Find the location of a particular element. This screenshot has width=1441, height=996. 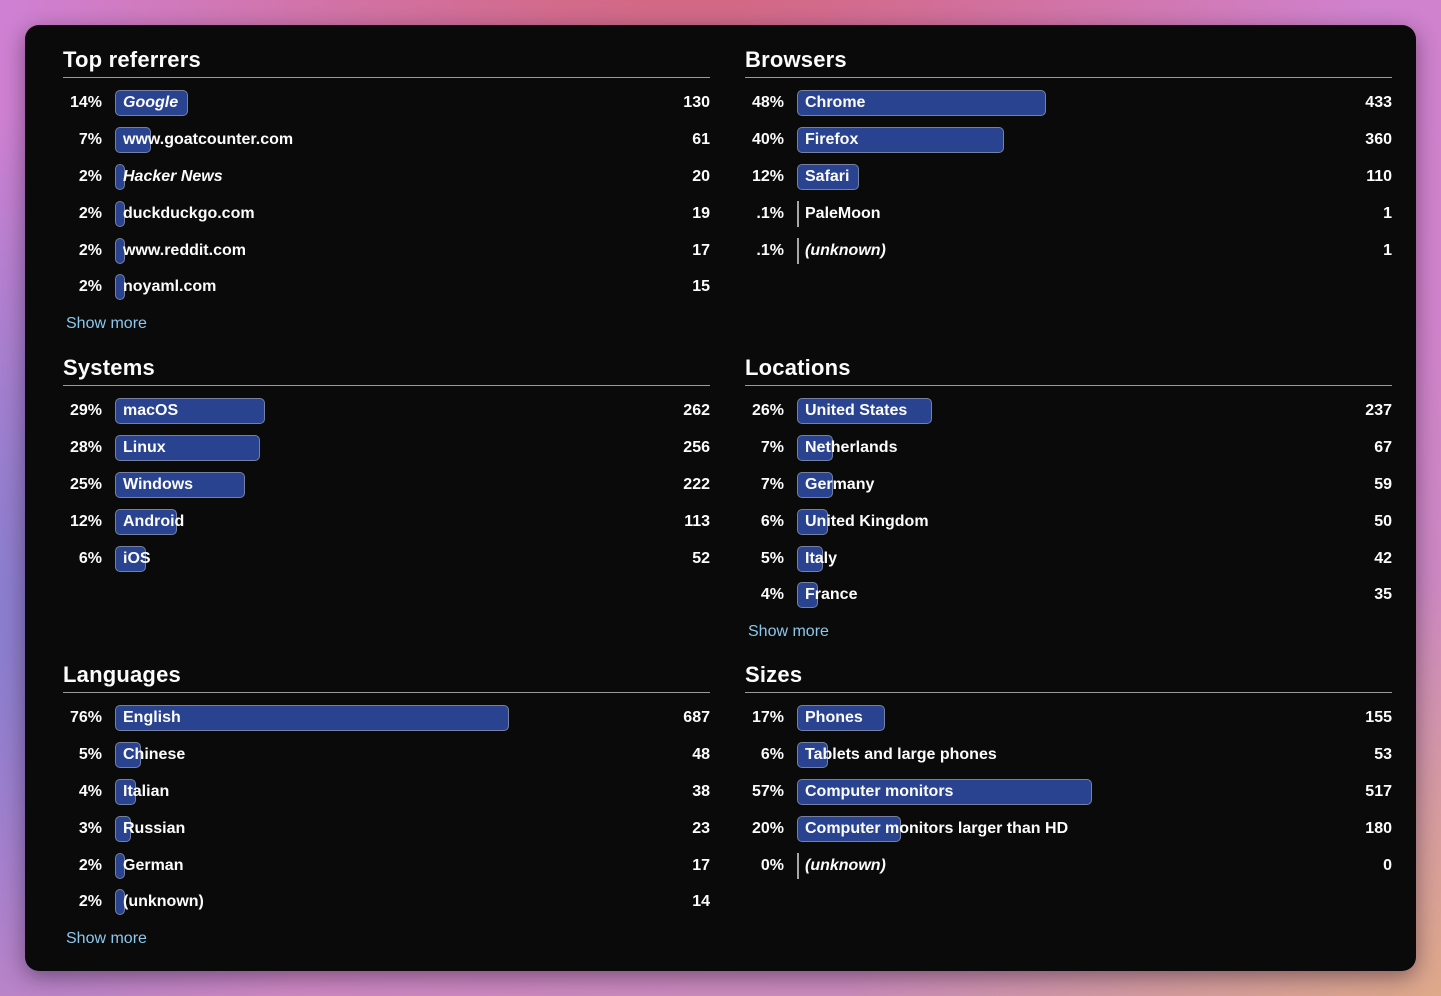

stat-label: noyaml.com is located at coordinates (170, 287).